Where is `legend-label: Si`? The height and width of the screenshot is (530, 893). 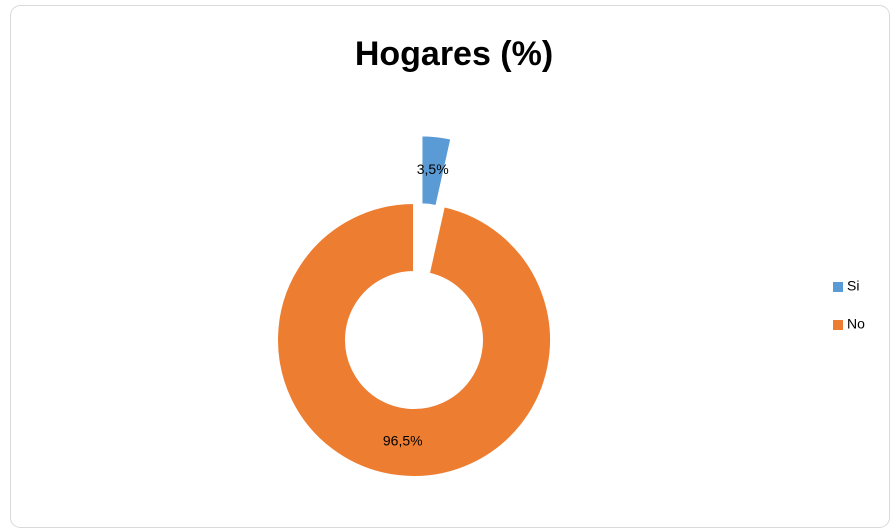
legend-label: Si is located at coordinates (853, 286).